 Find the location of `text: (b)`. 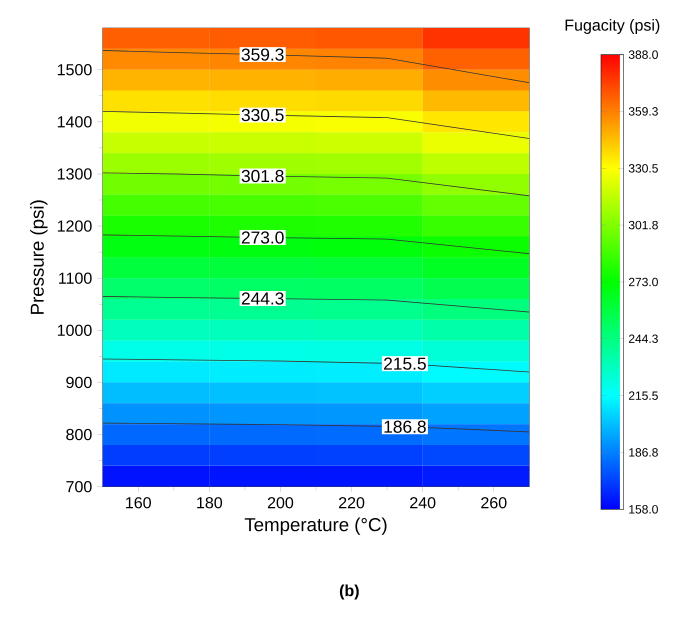

text: (b) is located at coordinates (349, 592).